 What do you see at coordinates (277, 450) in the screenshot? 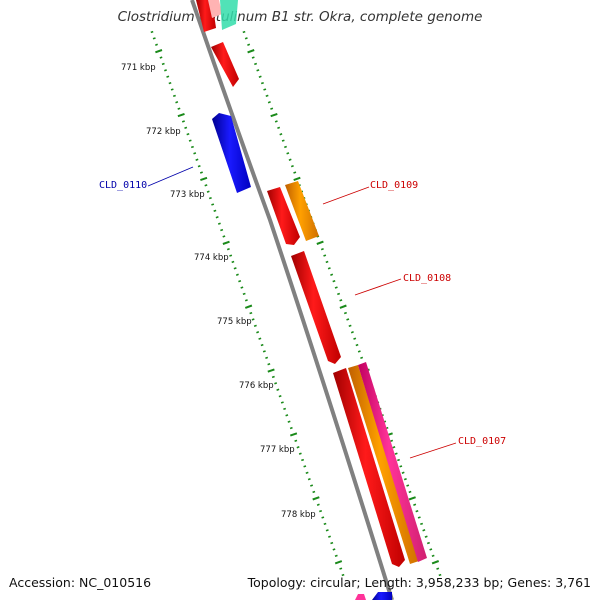
I see `scale-label-777: 777 kbp` at bounding box center [277, 450].